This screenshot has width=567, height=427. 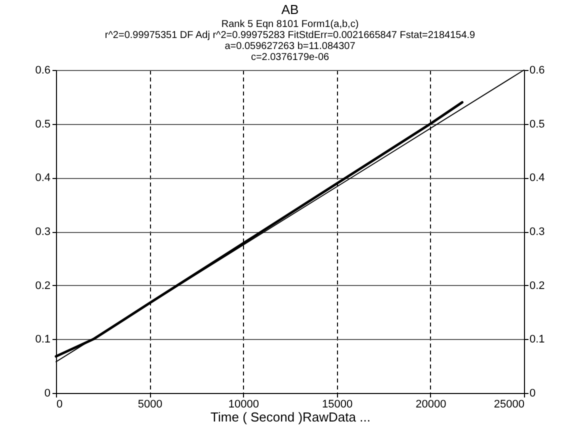 What do you see at coordinates (537, 178) in the screenshot?
I see `y2-tick-label: 0.4` at bounding box center [537, 178].